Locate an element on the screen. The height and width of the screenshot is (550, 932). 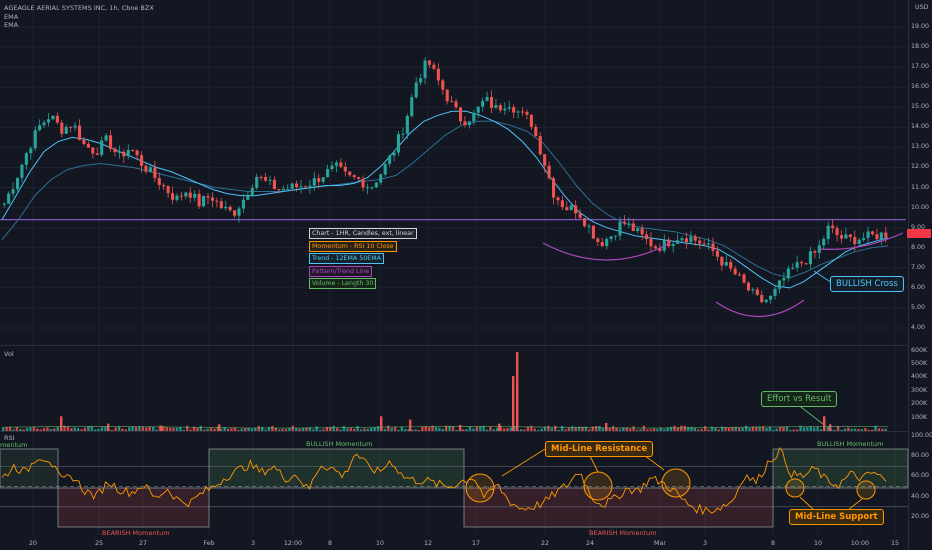
volume-tick: 100K is located at coordinates (919, 417).